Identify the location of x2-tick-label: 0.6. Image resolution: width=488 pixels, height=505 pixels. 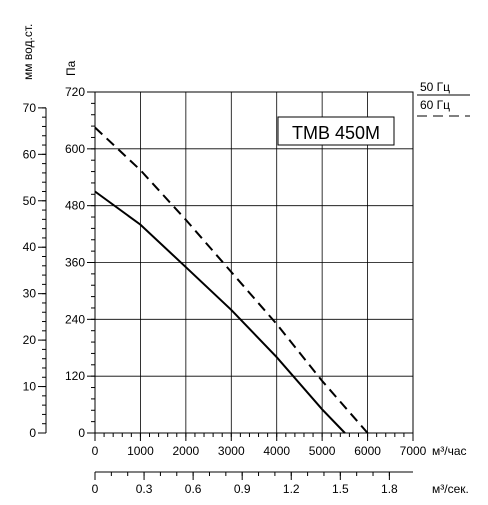
(193, 489).